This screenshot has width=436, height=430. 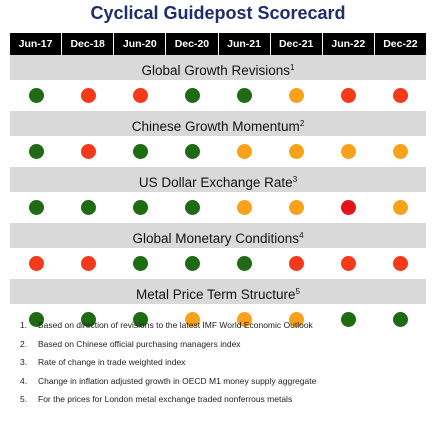 What do you see at coordinates (297, 291) in the screenshot?
I see `metric-footnote-ref: 5` at bounding box center [297, 291].